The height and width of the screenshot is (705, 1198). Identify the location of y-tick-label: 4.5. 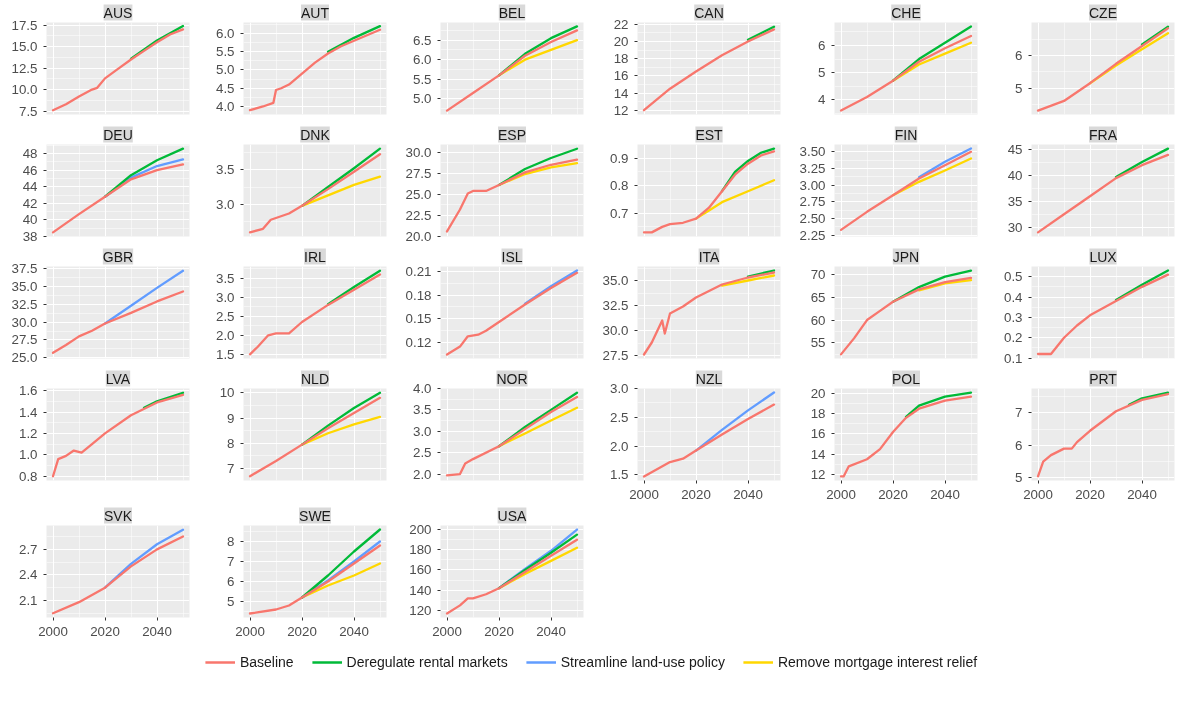
(225, 88).